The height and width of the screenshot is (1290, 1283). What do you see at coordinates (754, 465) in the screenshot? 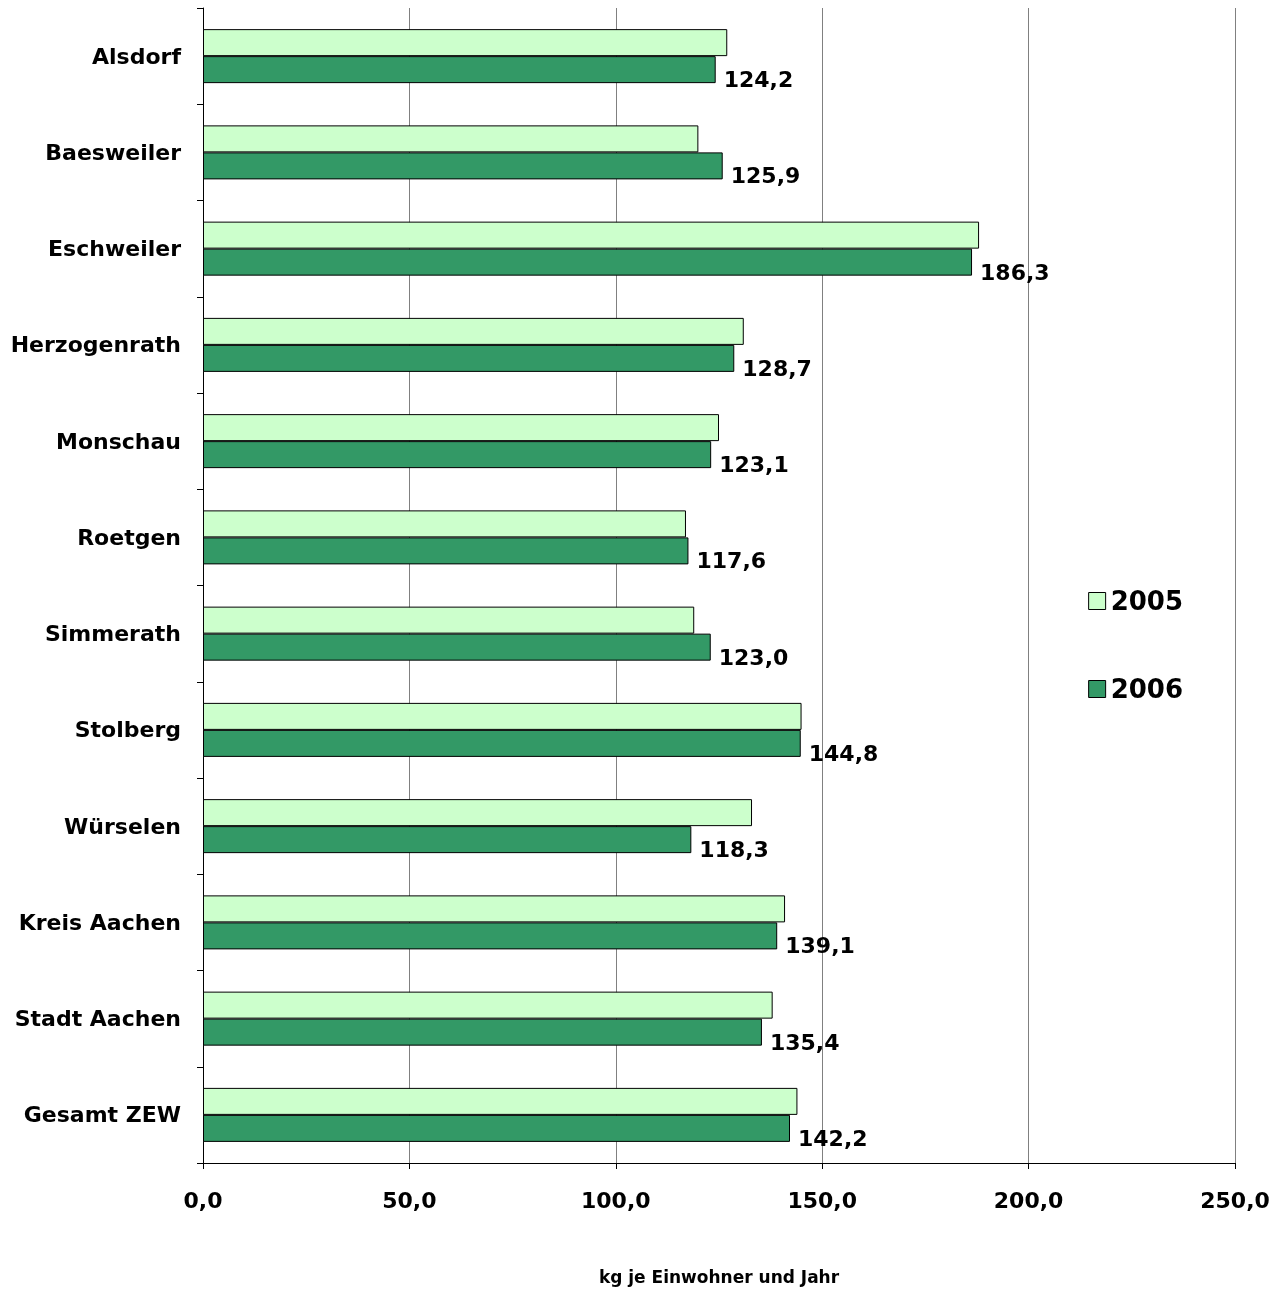
I see `data-label: 123,1` at bounding box center [754, 465].